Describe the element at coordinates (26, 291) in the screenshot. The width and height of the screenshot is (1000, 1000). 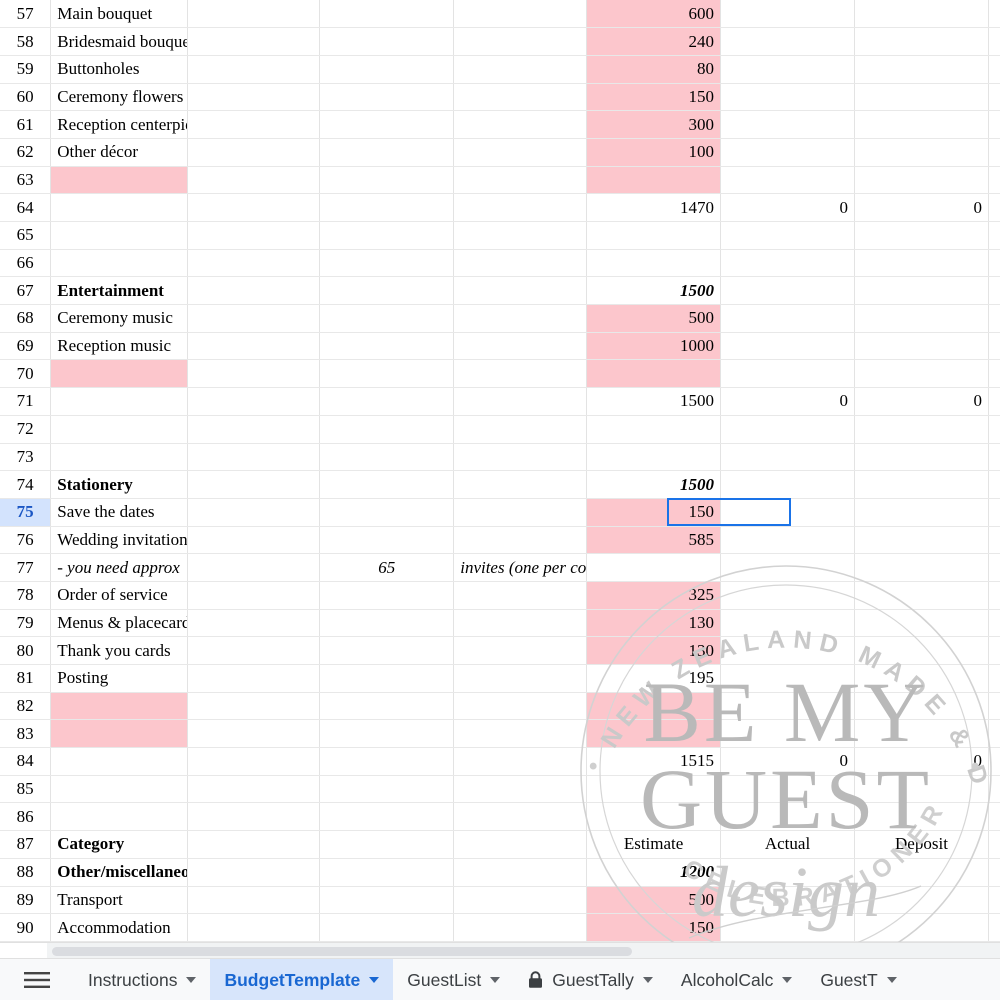
I see `row-header: 67` at that location.